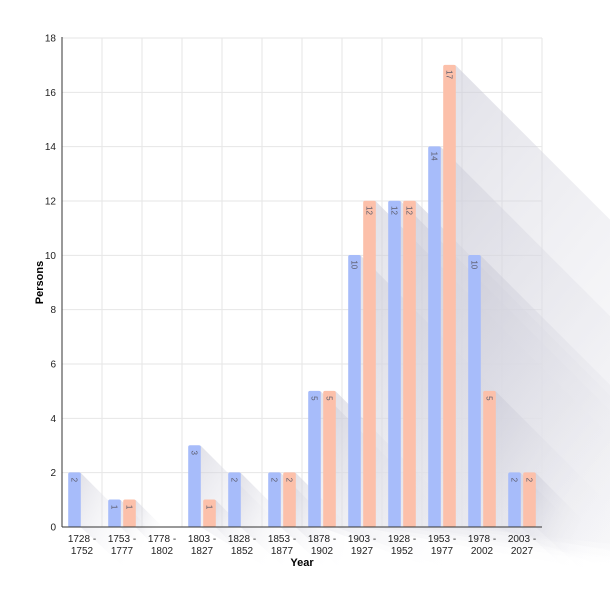  What do you see at coordinates (442, 551) in the screenshot?
I see `x-tick-label: 1977` at bounding box center [442, 551].